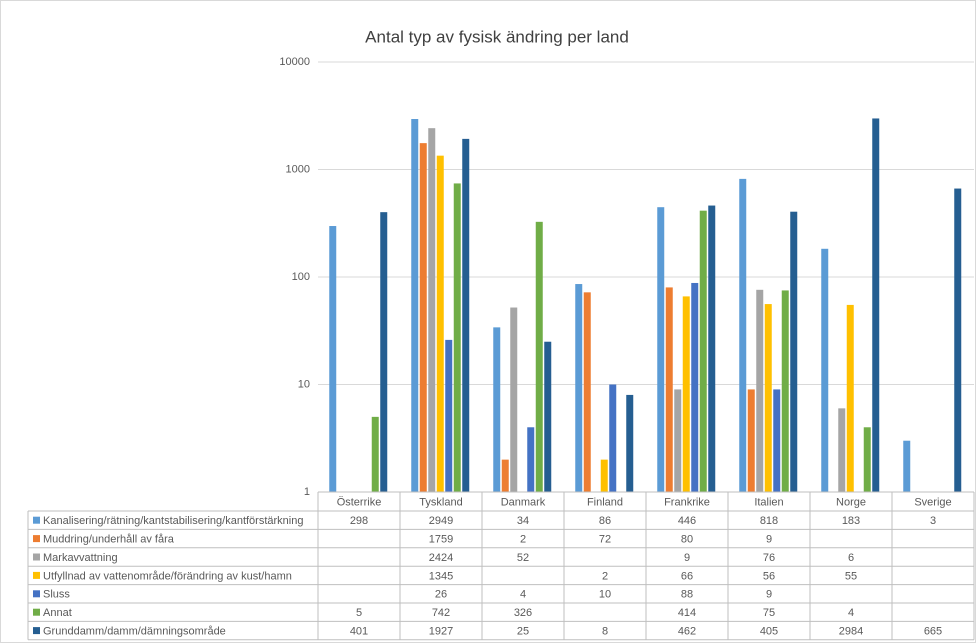  What do you see at coordinates (769, 558) in the screenshot?
I see `table-cell: 76` at bounding box center [769, 558].